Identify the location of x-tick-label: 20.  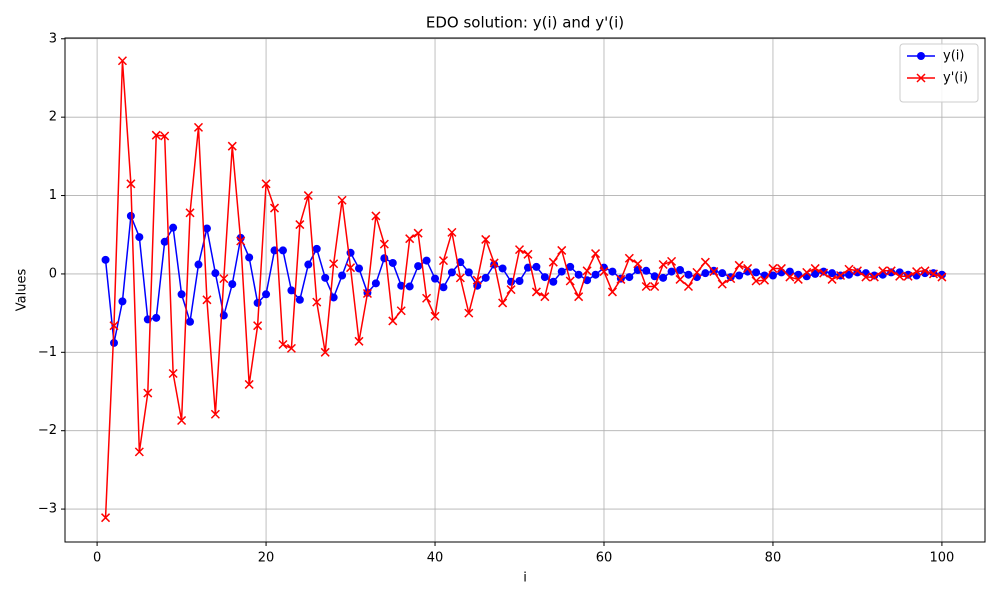
(266, 558).